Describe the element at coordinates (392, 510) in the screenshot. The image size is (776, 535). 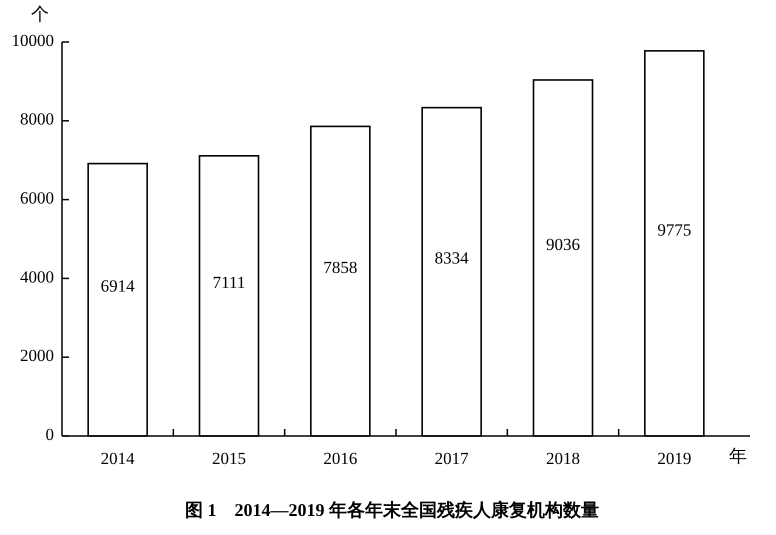
I see `text: 图 1 2014—2019 年各年末全国残疾人康复机构数量` at that location.